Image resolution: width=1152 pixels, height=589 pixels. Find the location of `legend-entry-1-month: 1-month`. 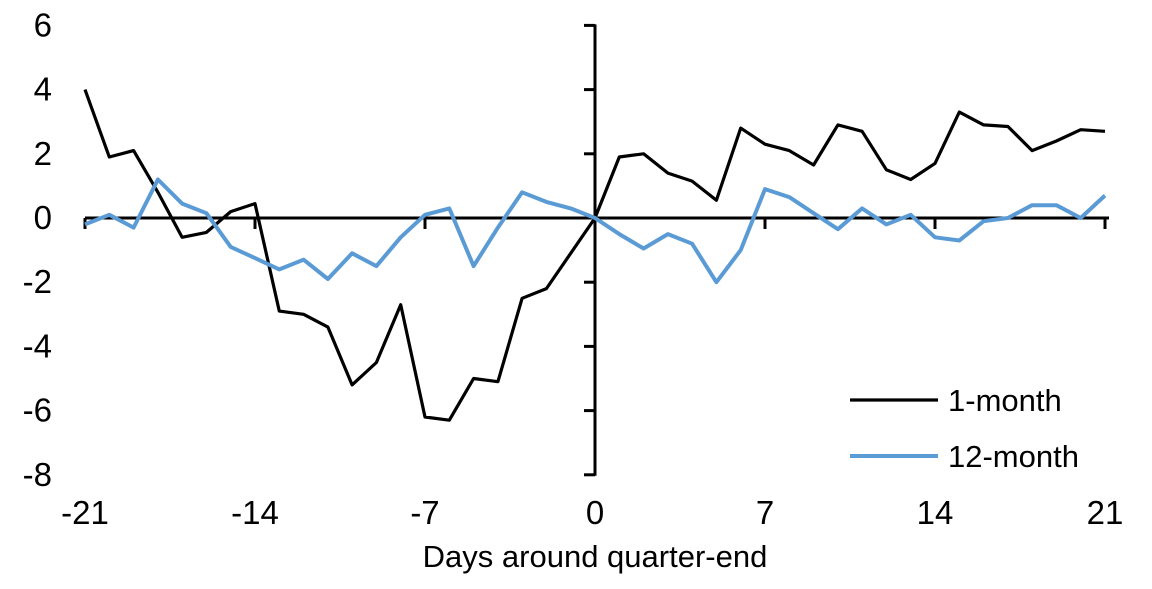

legend-entry-1-month: 1-month is located at coordinates (956, 400).